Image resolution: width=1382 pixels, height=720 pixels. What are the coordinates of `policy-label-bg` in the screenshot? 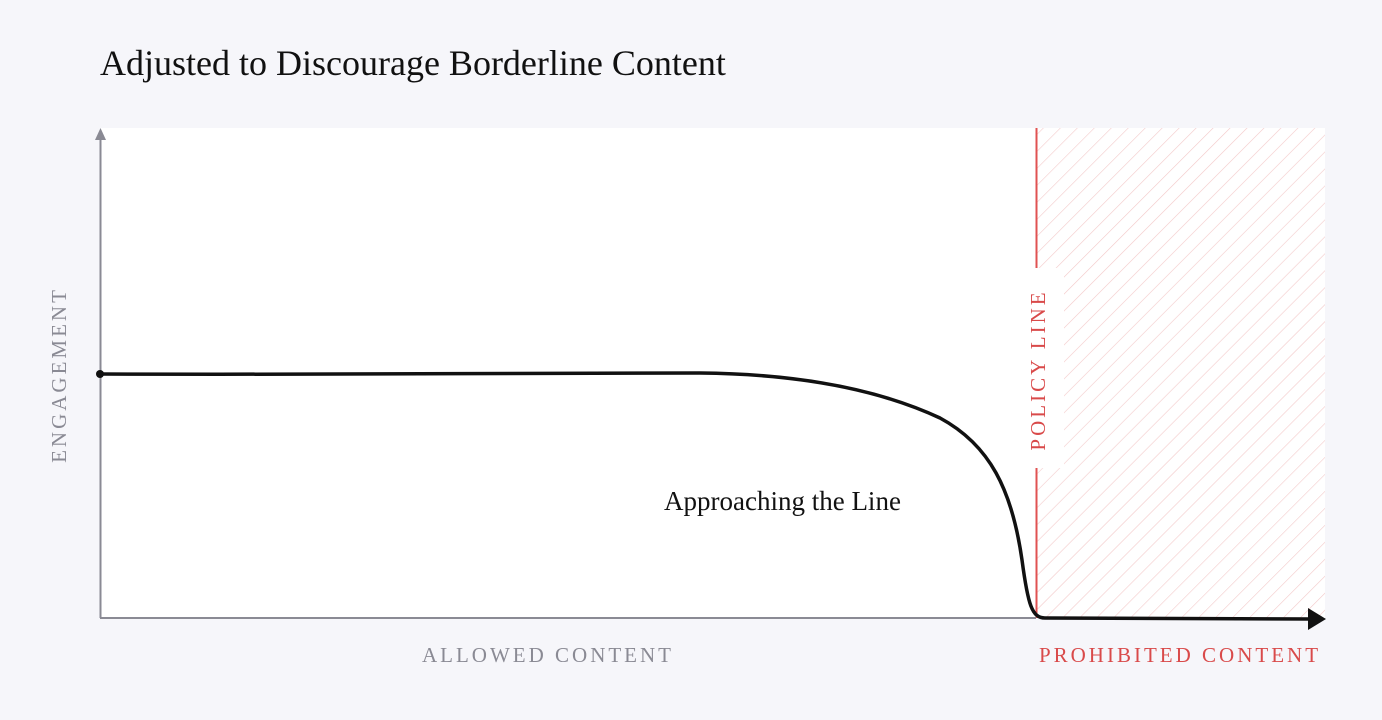 It's located at (1043, 368).